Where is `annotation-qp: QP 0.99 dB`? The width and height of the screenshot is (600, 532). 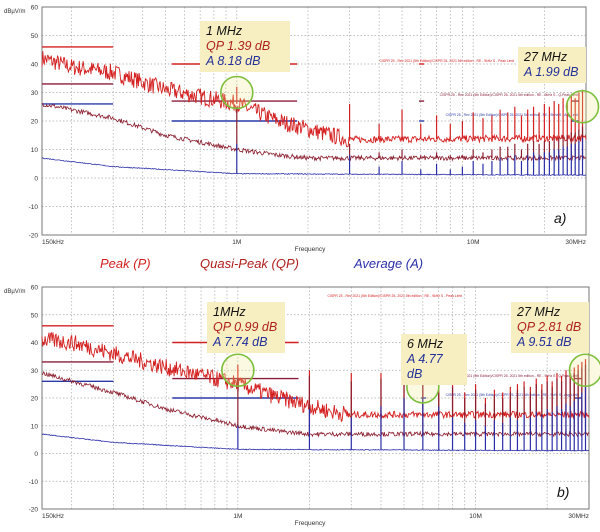
annotation-qp: QP 0.99 dB is located at coordinates (245, 327).